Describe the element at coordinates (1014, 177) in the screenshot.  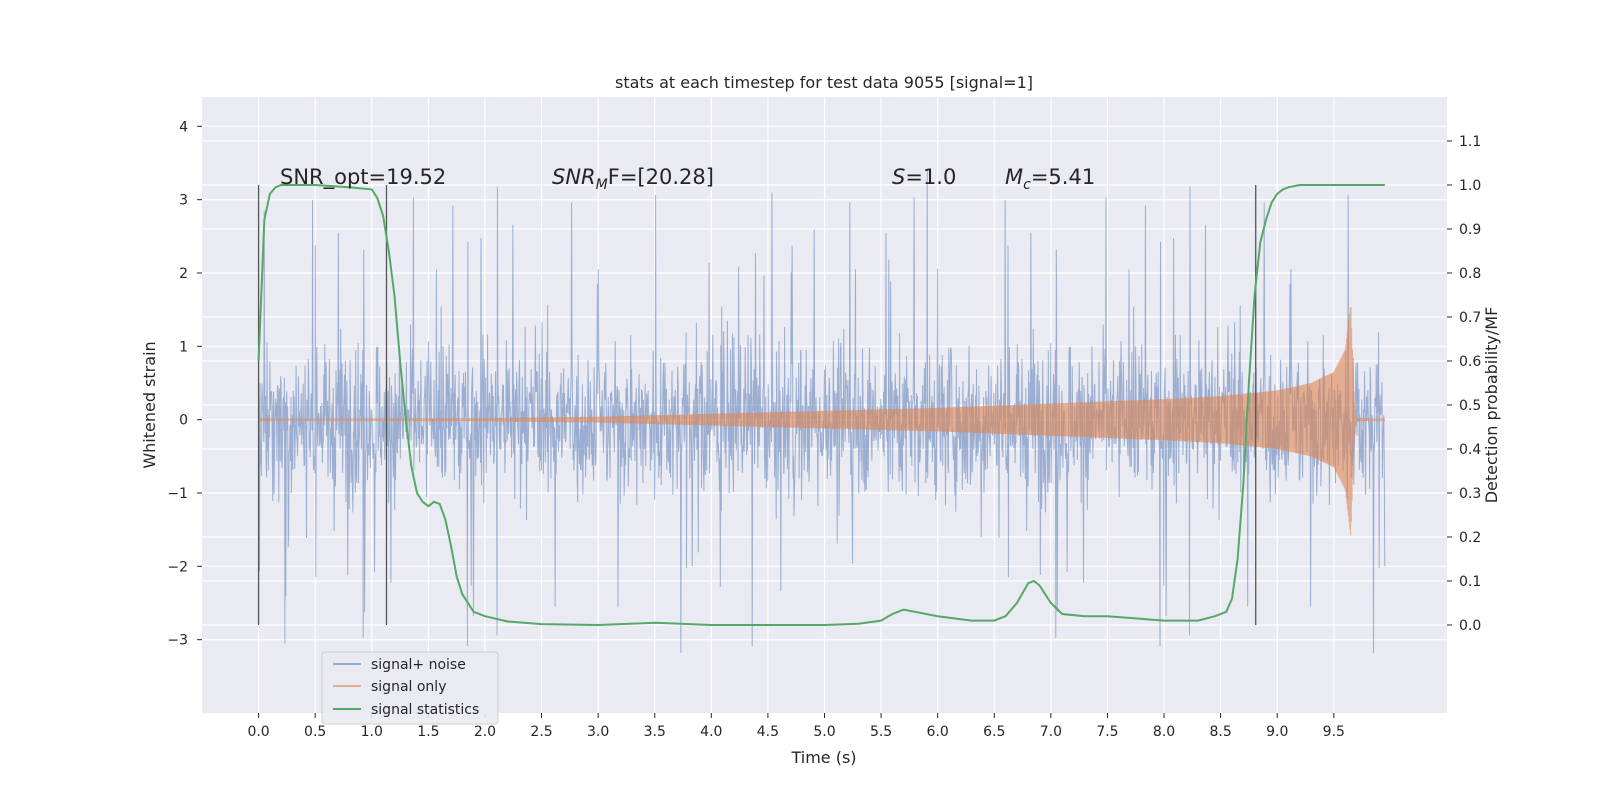
I see `mc-var: M` at that location.